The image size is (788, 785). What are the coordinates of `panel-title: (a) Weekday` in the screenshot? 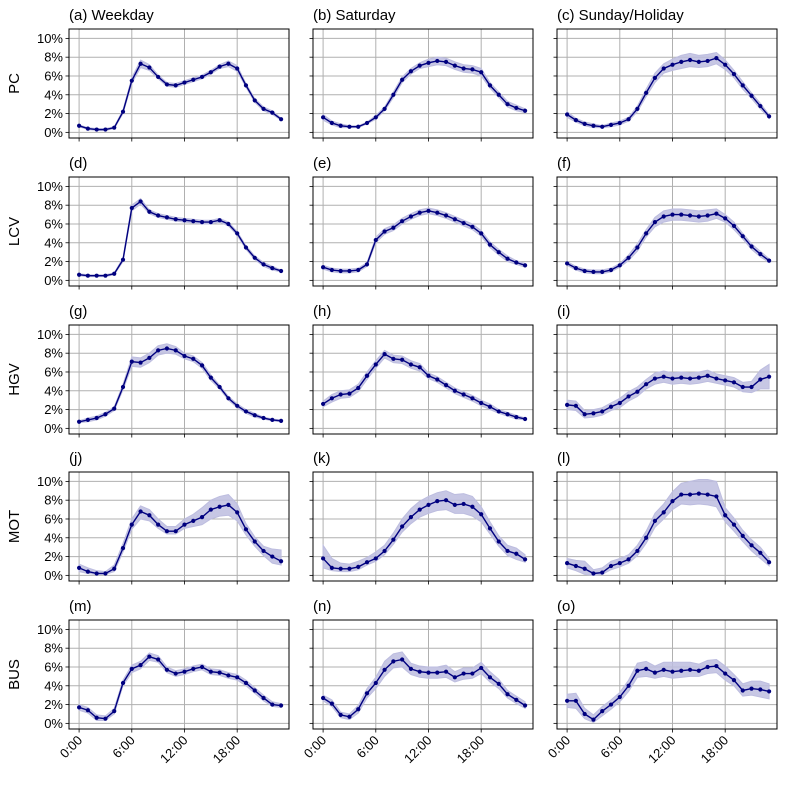 It's located at (111, 15).